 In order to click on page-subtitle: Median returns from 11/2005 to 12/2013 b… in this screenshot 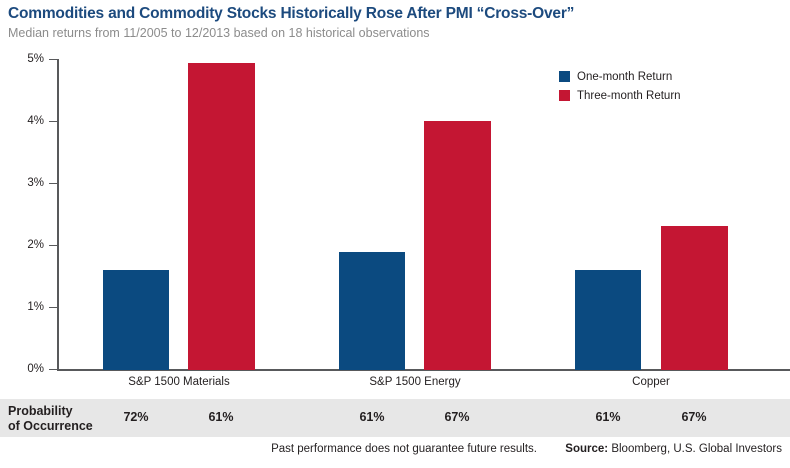, I will do `click(219, 33)`.